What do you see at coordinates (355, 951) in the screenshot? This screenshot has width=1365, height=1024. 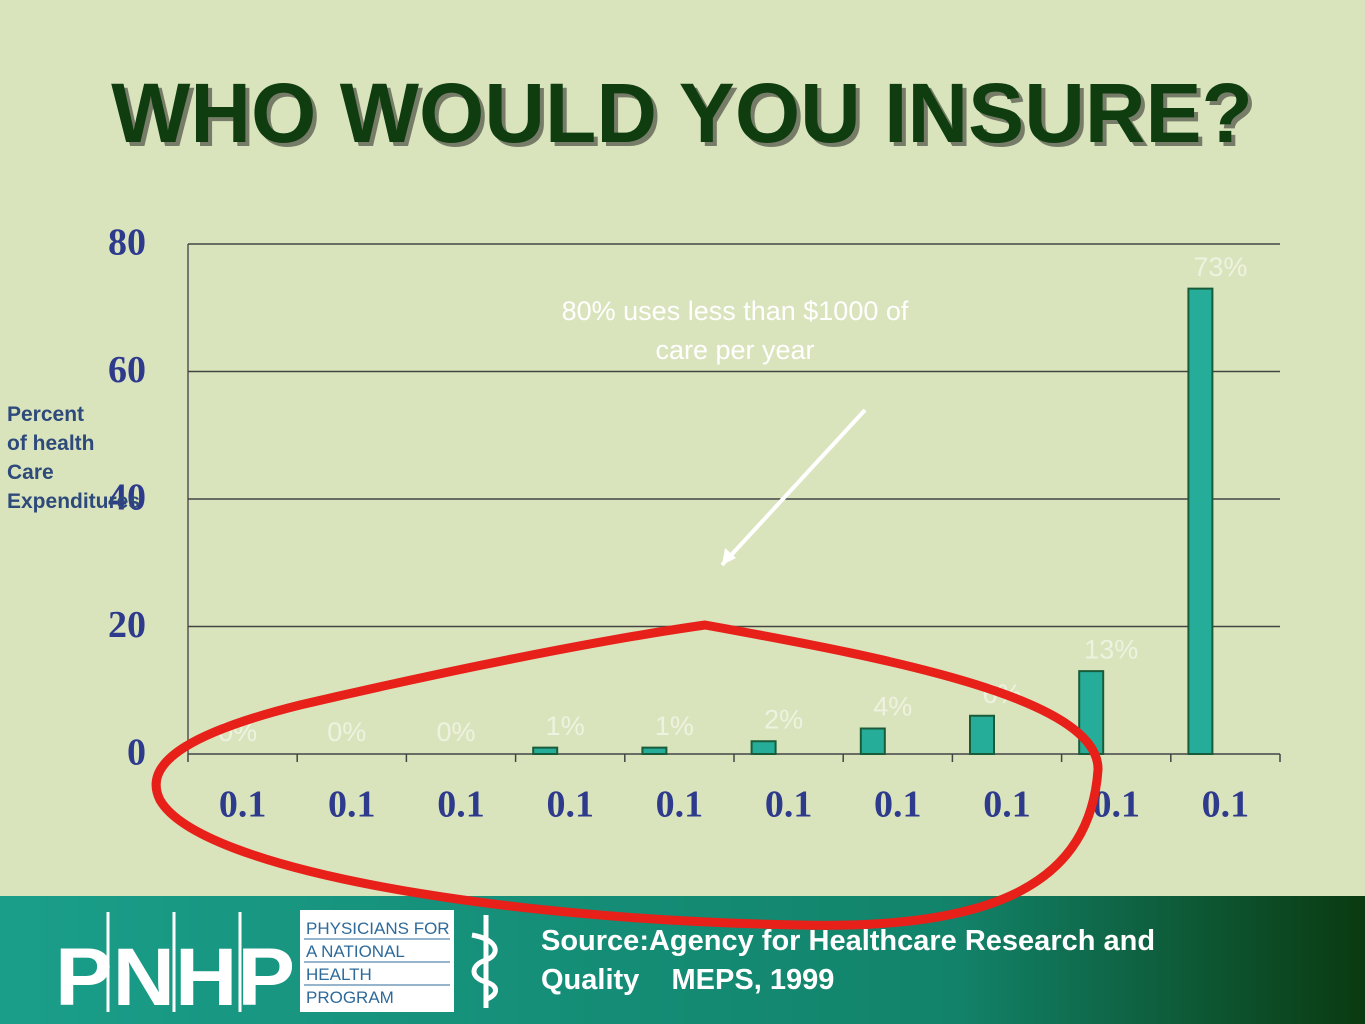 I see `org-line: A NATIONAL` at bounding box center [355, 951].